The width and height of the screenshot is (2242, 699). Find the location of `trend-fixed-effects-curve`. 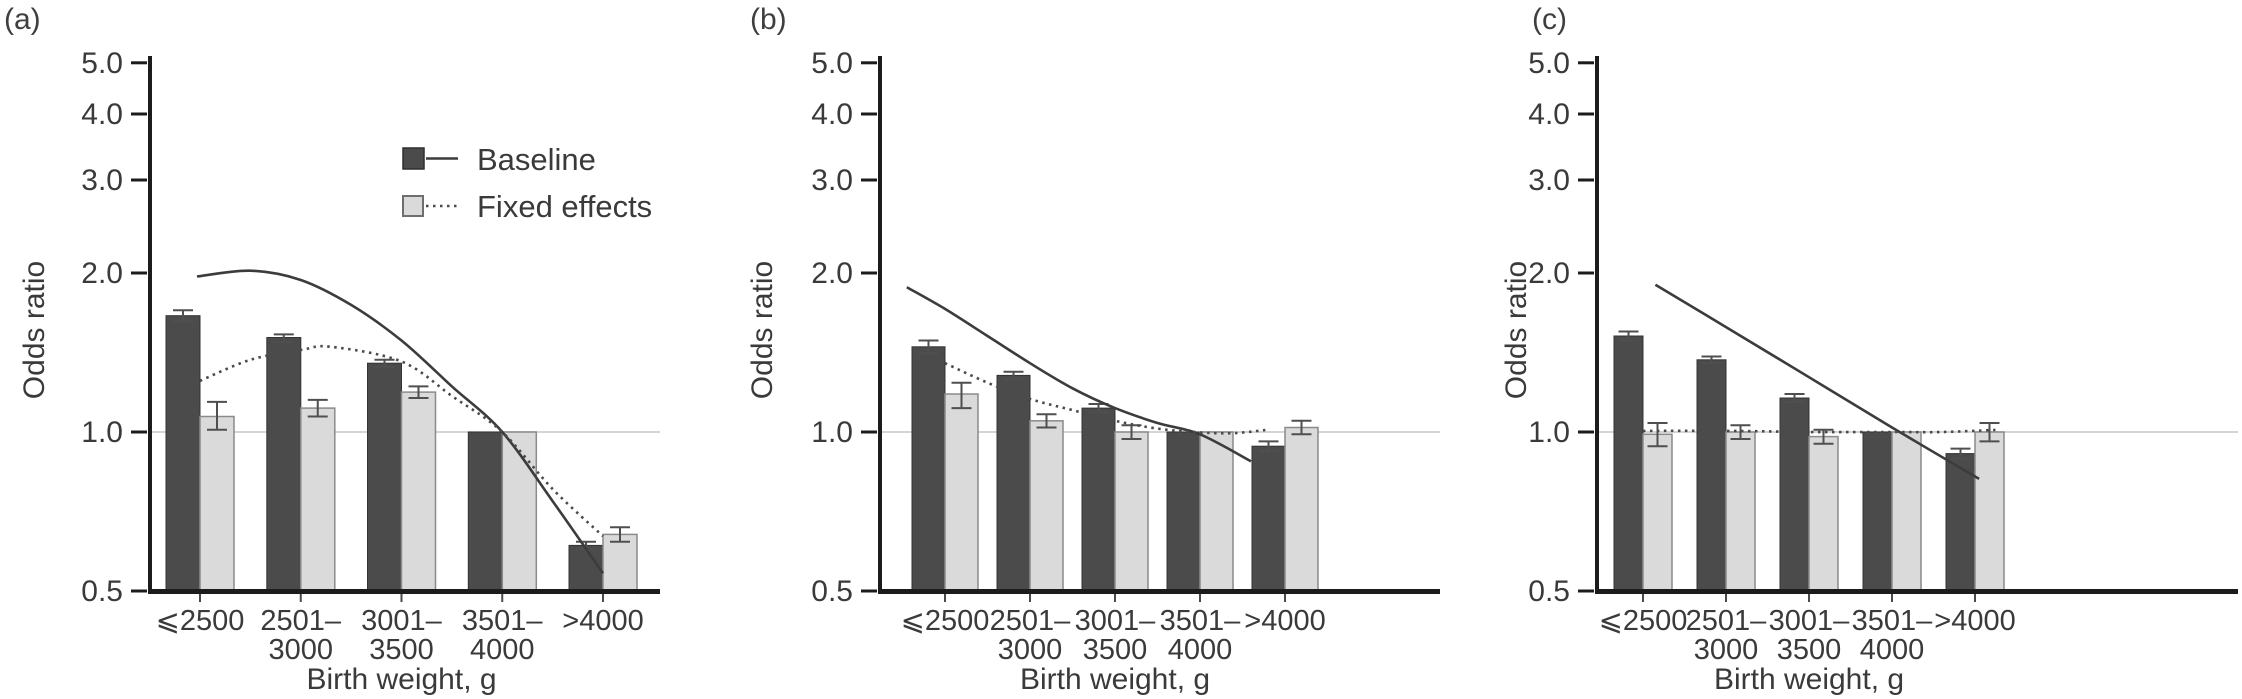

trend-fixed-effects-curve is located at coordinates (401, 441).